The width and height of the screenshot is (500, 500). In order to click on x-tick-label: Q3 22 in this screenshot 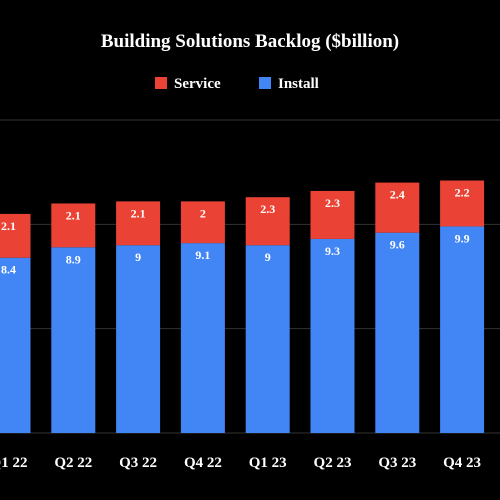, I will do `click(138, 463)`.